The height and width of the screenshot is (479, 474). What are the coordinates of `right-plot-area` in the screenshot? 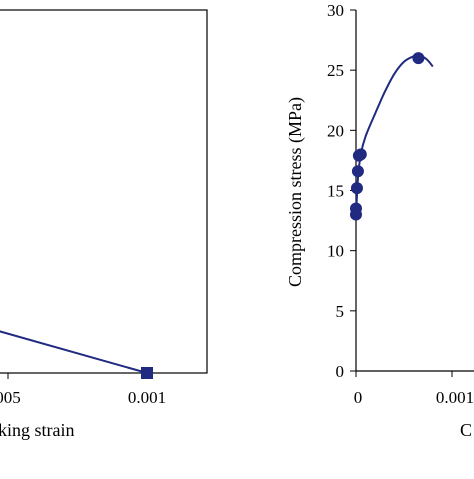 It's located at (392, 136).